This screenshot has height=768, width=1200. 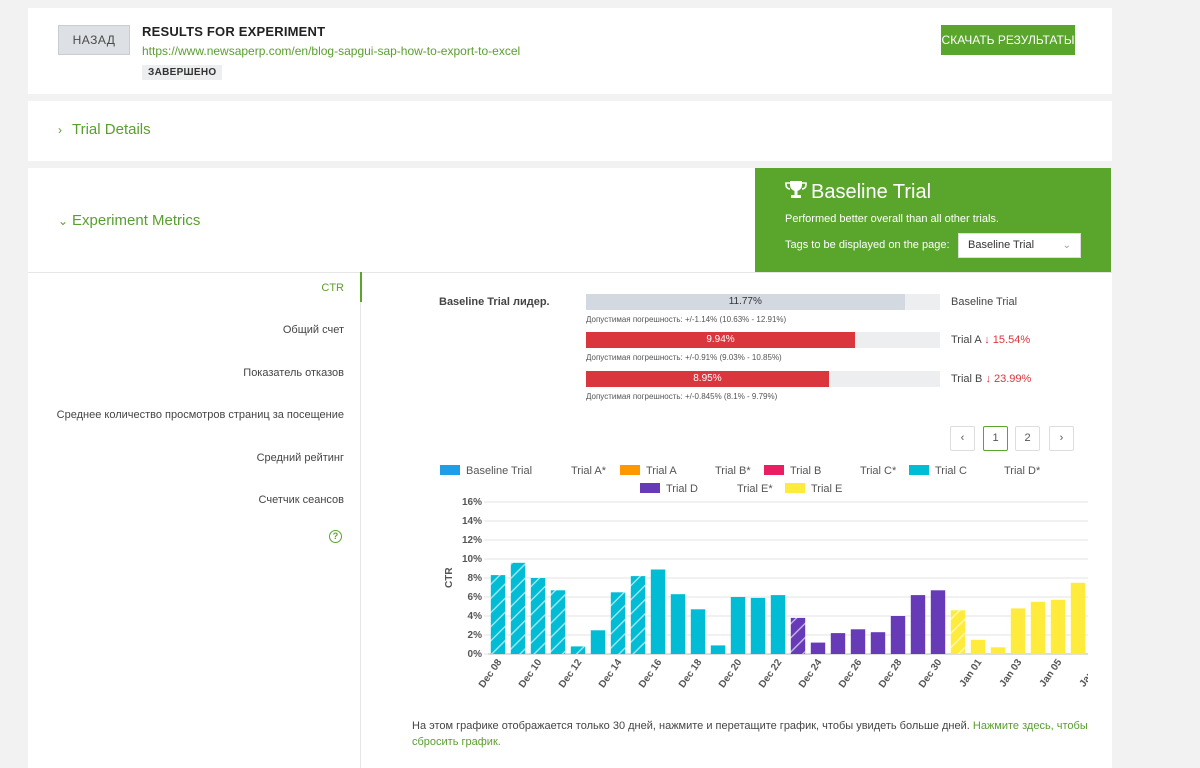 What do you see at coordinates (129, 220) in the screenshot?
I see `experiment-metrics-toggle: ⌄ Experiment Metrics` at bounding box center [129, 220].